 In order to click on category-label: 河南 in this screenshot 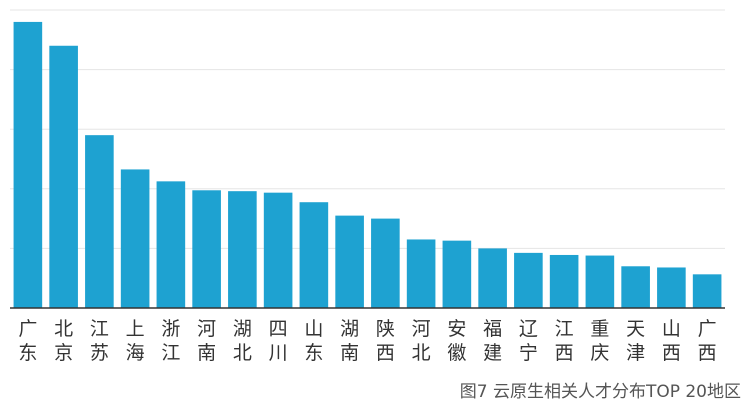, I will do `click(206, 341)`.